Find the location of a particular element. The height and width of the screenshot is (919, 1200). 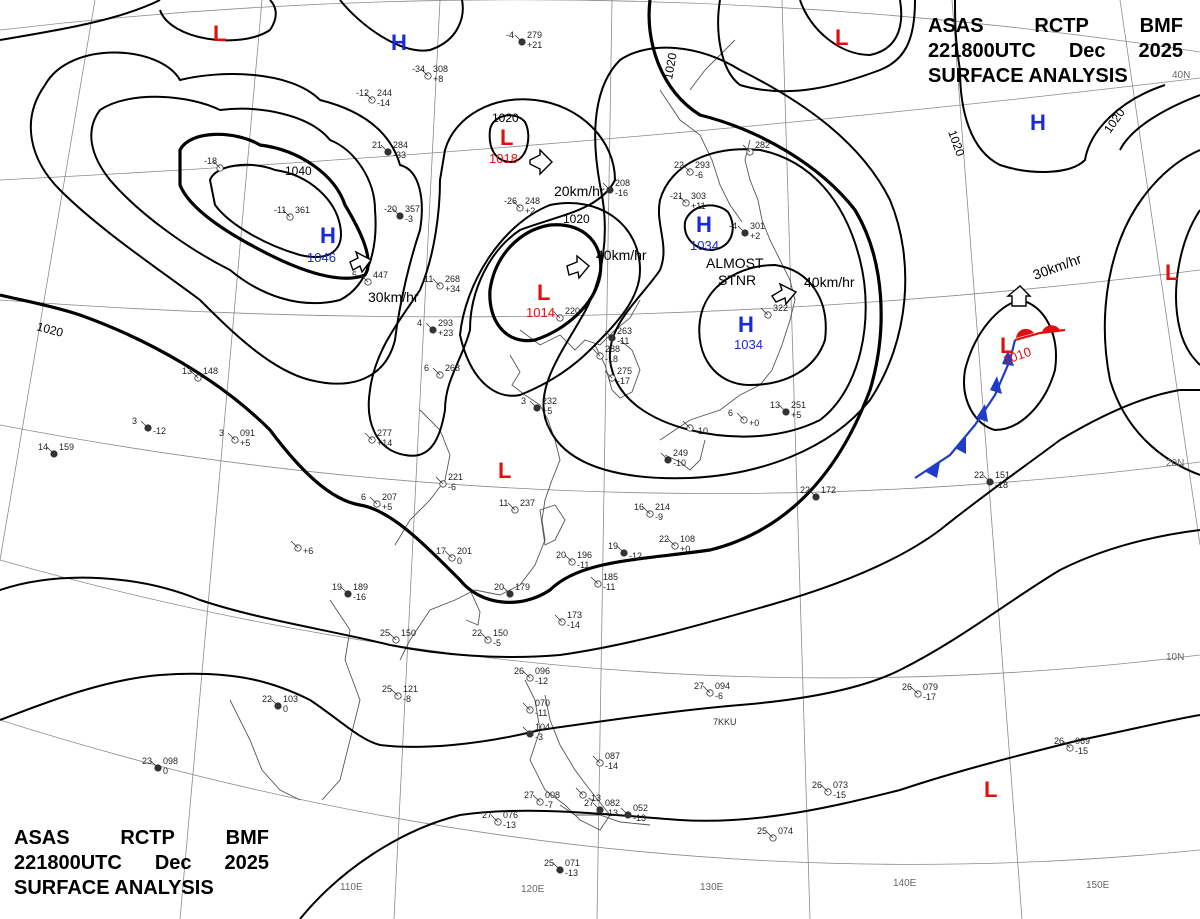

station-temperature: -11 is located at coordinates (280, 210).